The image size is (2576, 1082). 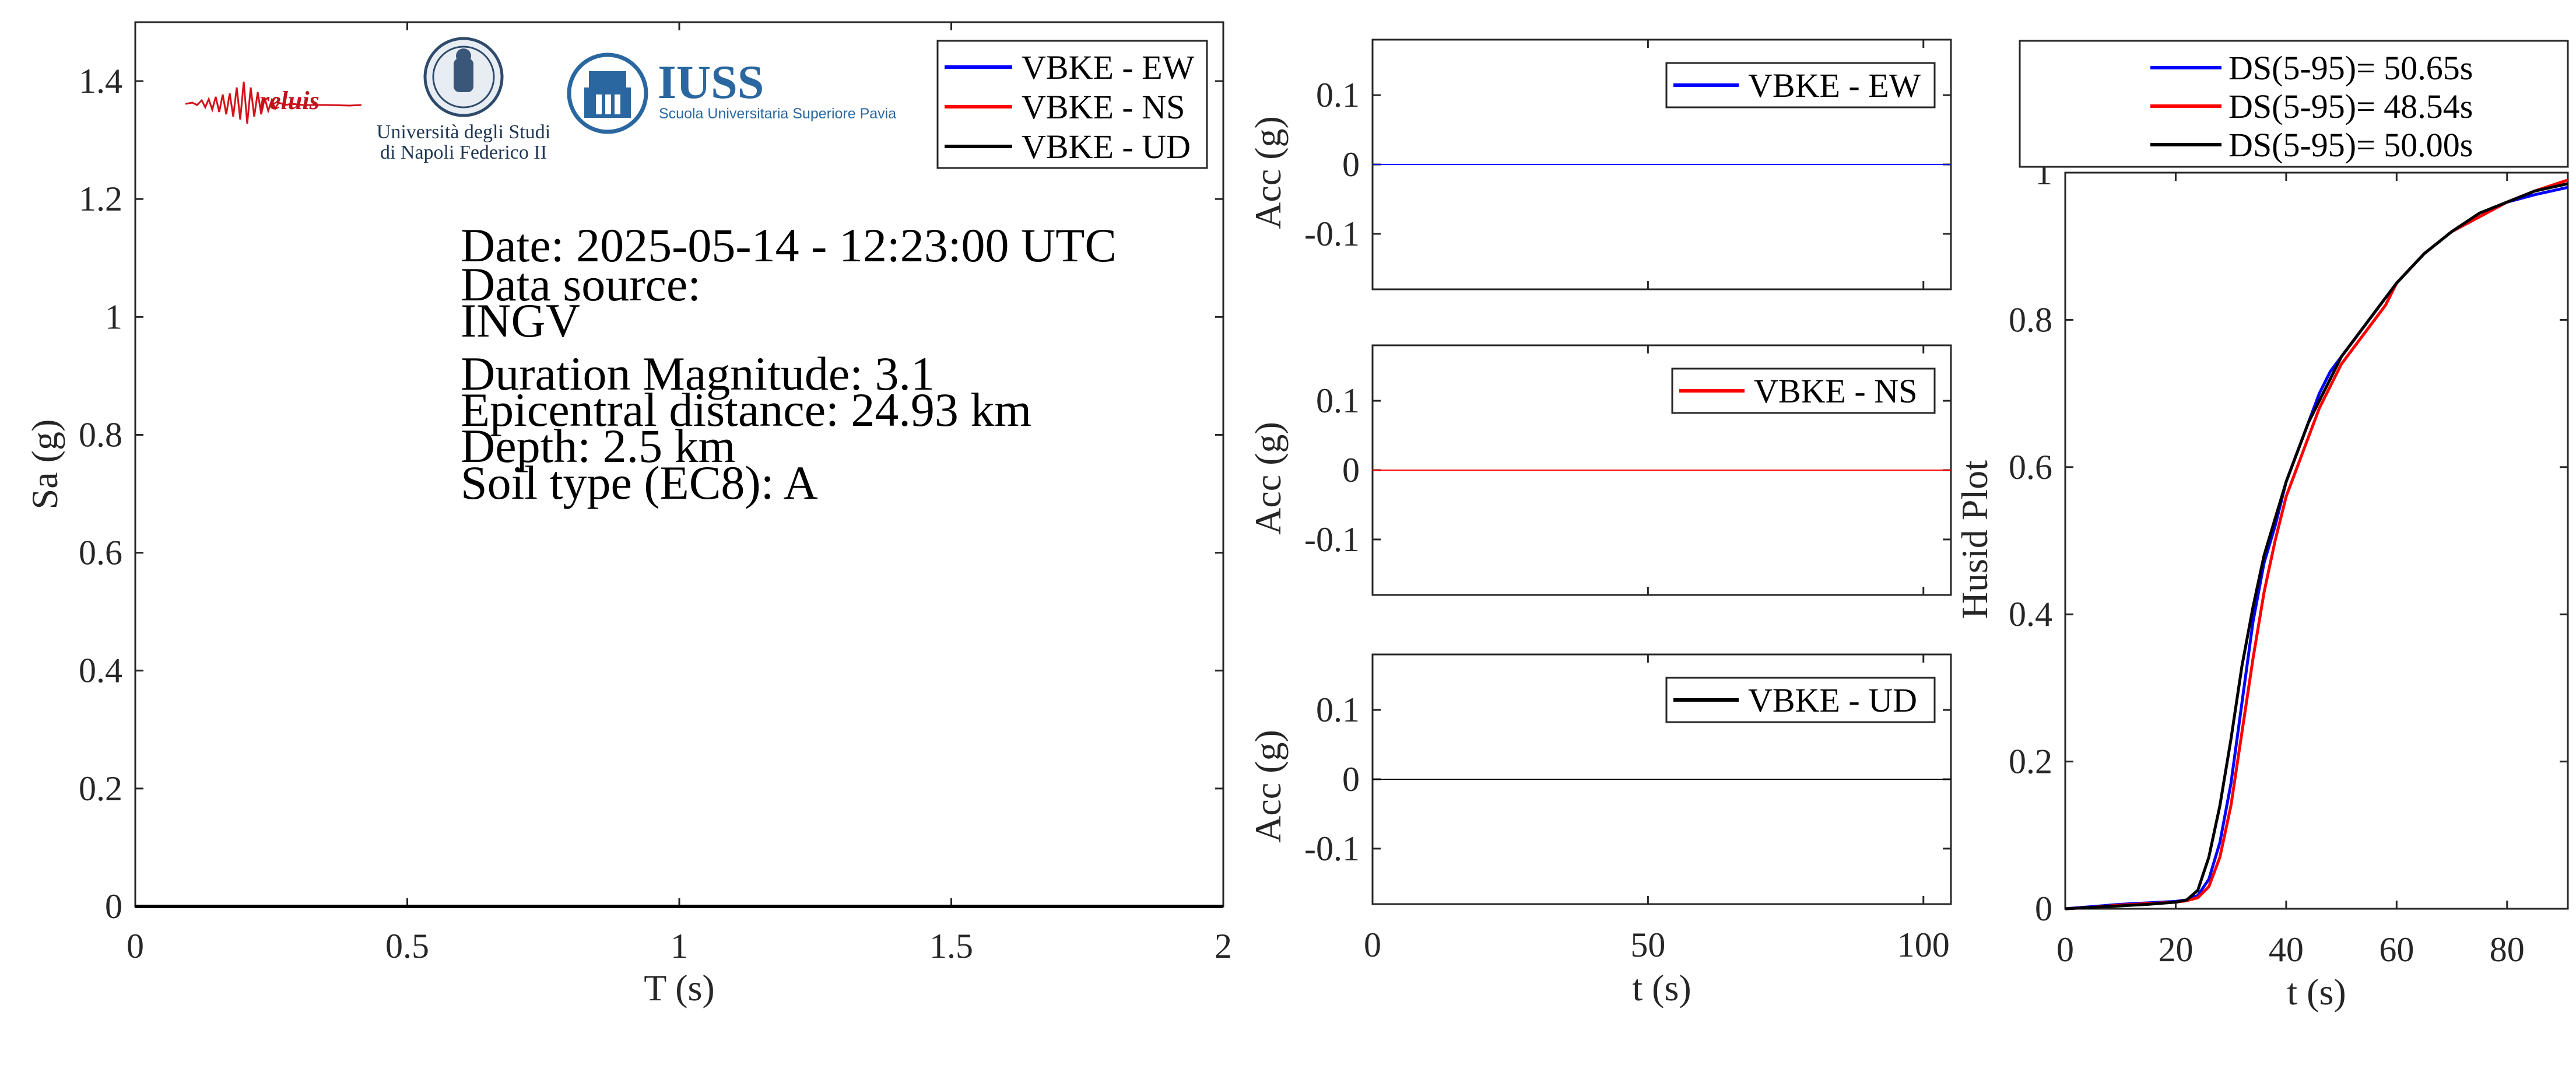 I want to click on acc-ns-axes: -0.1 0 0.1 Acc (g) VBKE - NS, so click(x=1599, y=470).